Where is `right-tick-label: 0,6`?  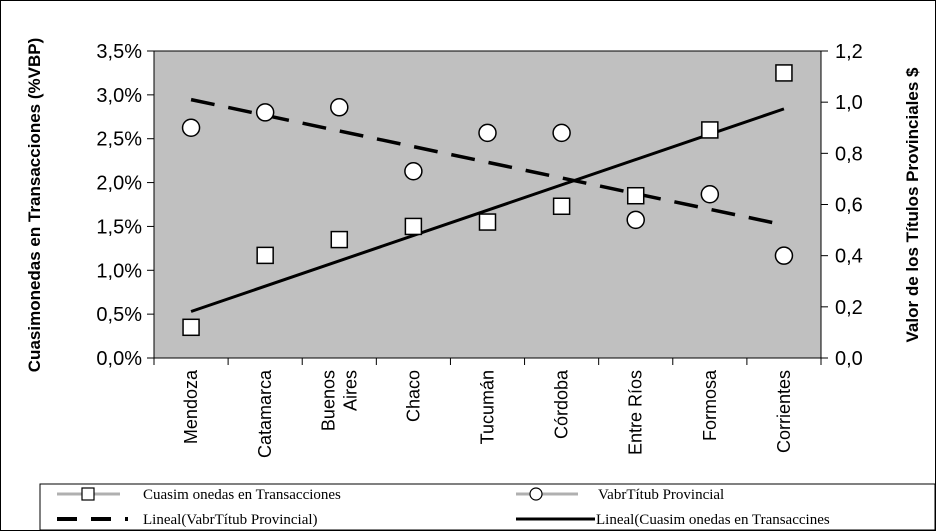 right-tick-label: 0,6 is located at coordinates (849, 206).